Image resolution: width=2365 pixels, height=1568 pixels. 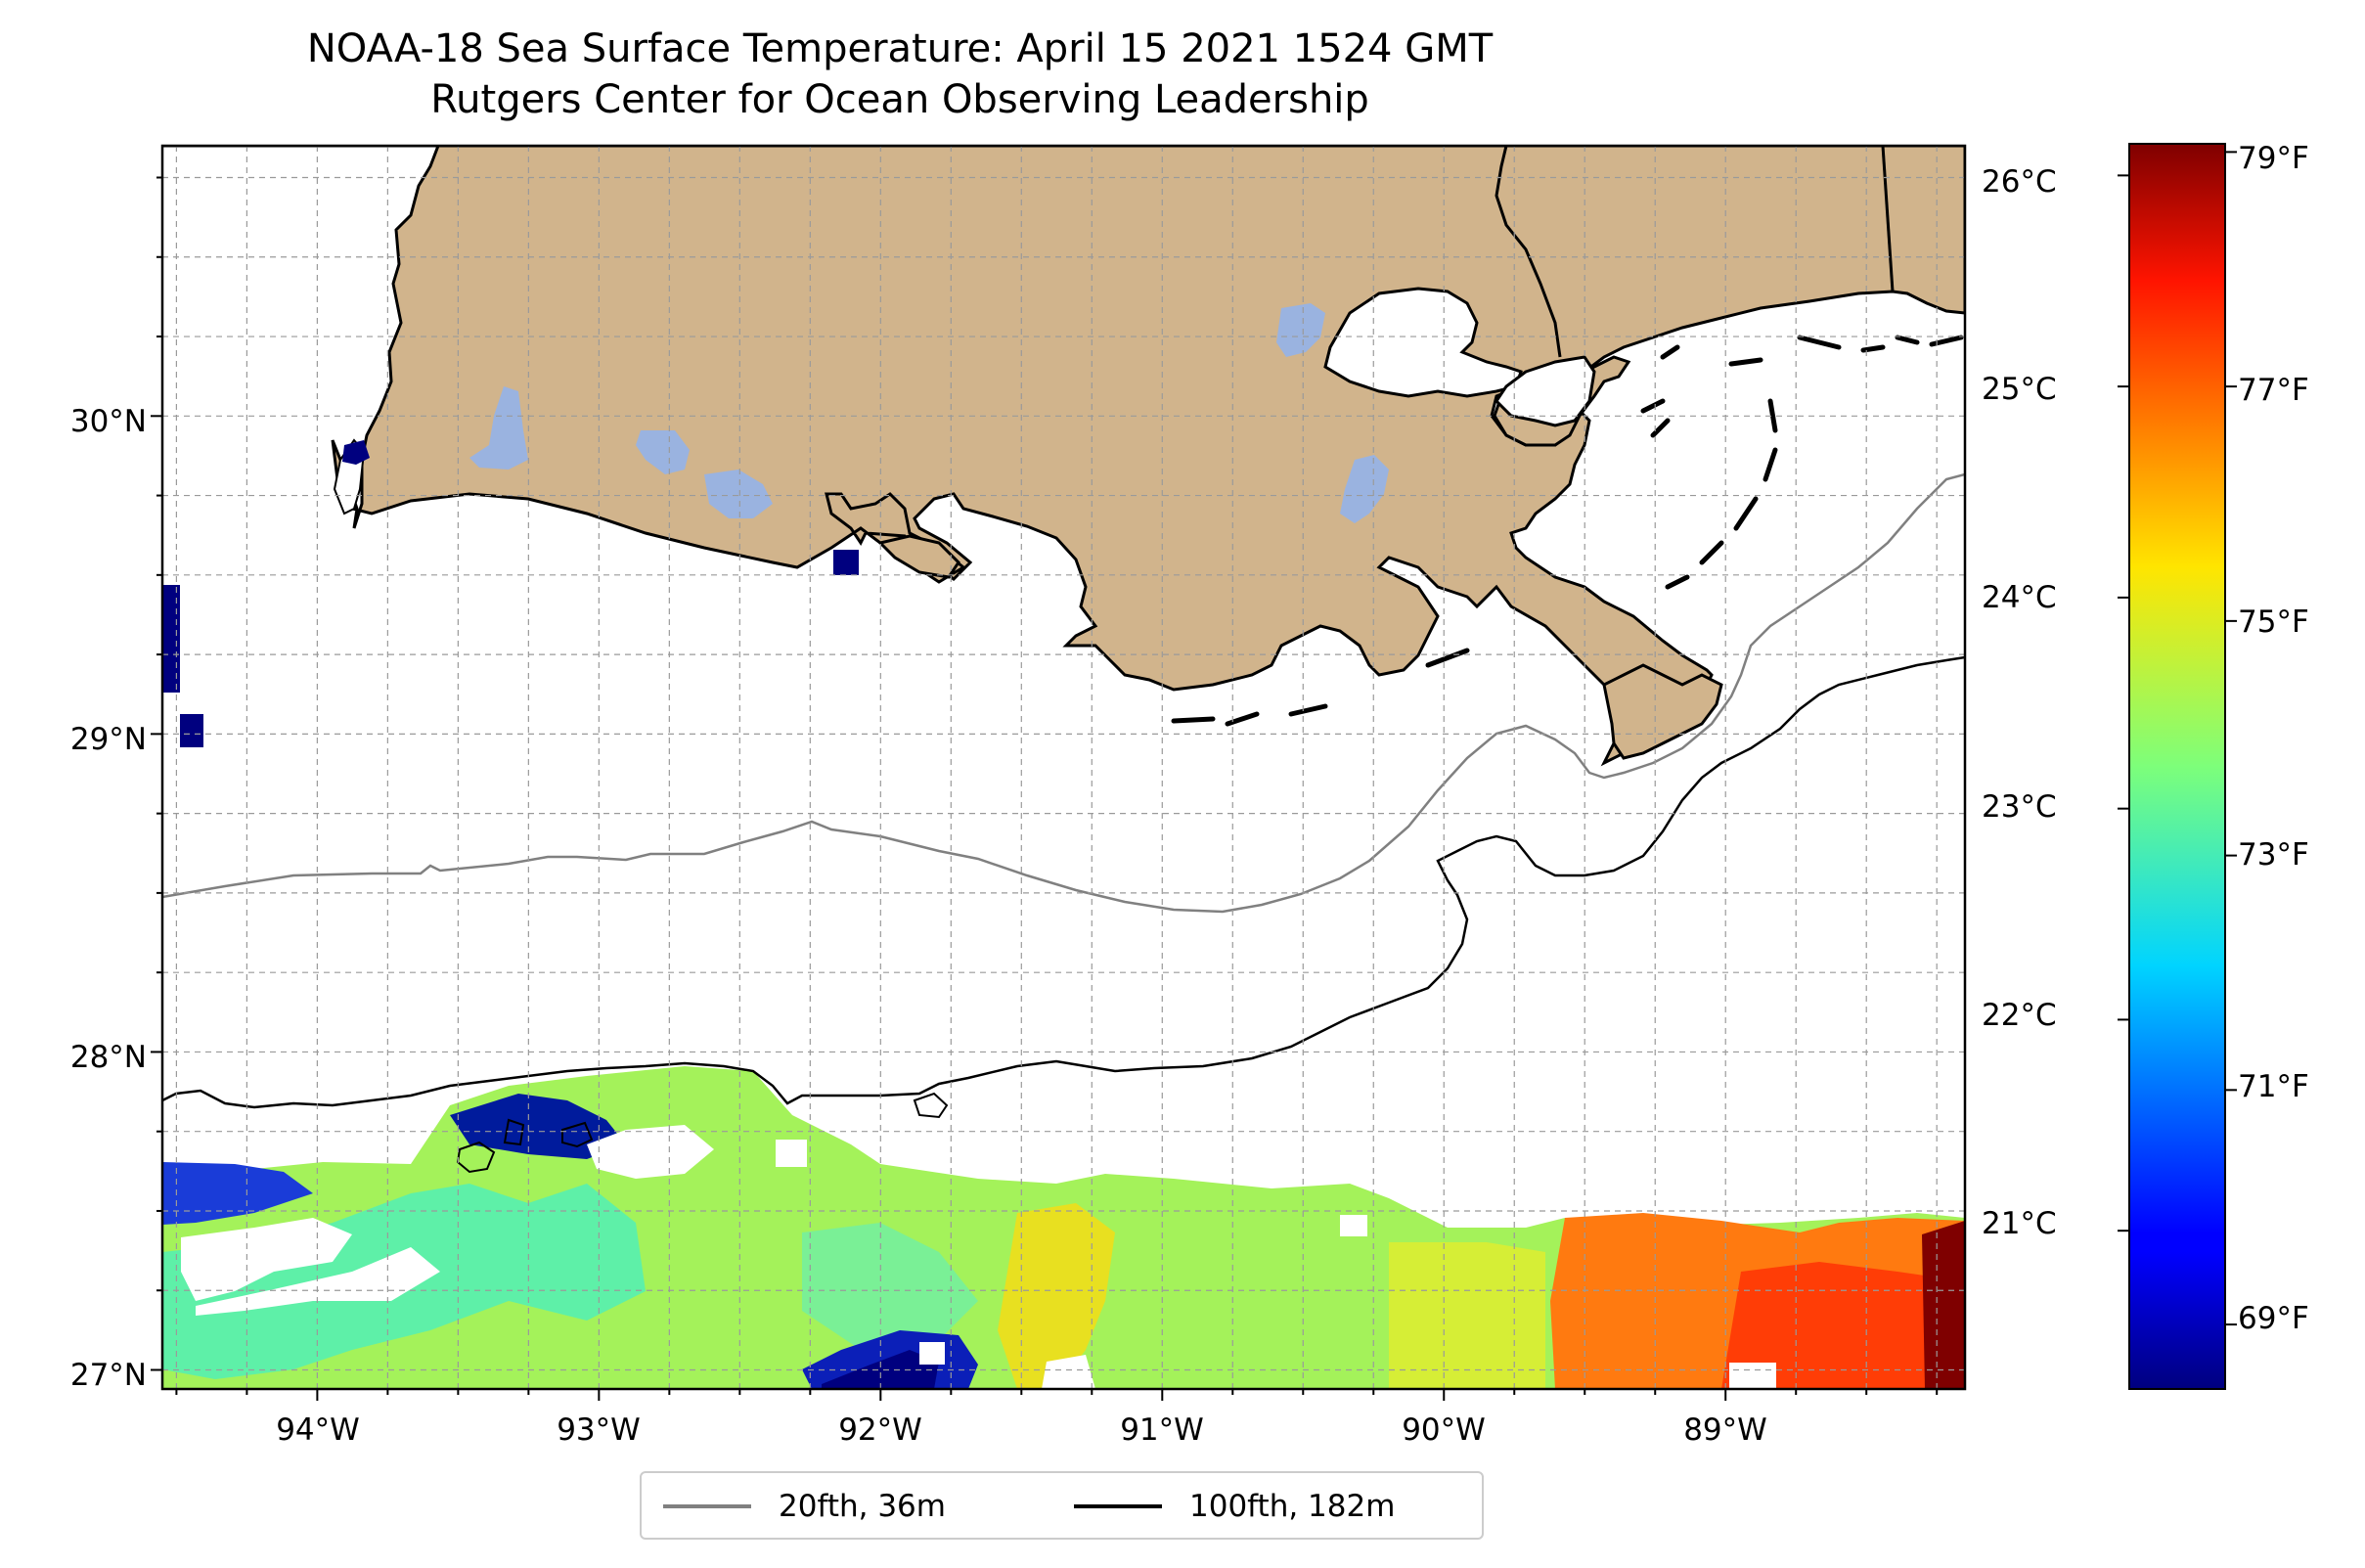 What do you see at coordinates (2273, 1318) in the screenshot?
I see `colorbar-fahrenheit-label: 69°F` at bounding box center [2273, 1318].